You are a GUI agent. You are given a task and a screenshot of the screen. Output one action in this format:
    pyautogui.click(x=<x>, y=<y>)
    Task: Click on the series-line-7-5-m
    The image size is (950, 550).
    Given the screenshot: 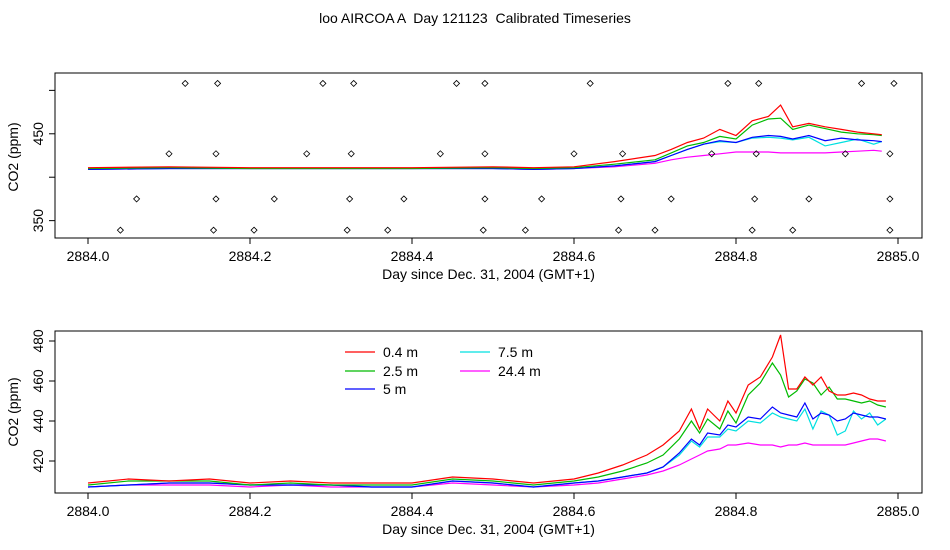 What is the action you would take?
    pyautogui.click(x=487, y=447)
    